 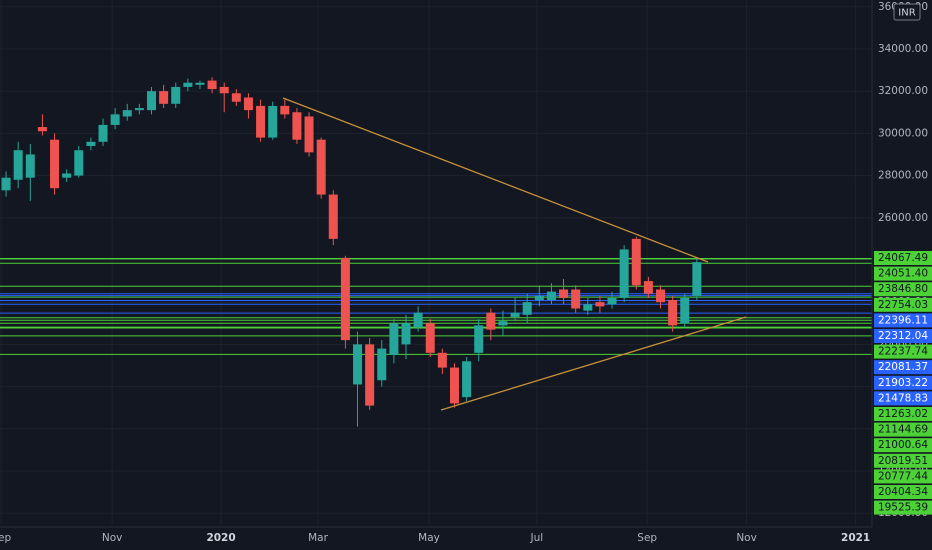 I want to click on level-label: 21144.69, so click(x=903, y=430).